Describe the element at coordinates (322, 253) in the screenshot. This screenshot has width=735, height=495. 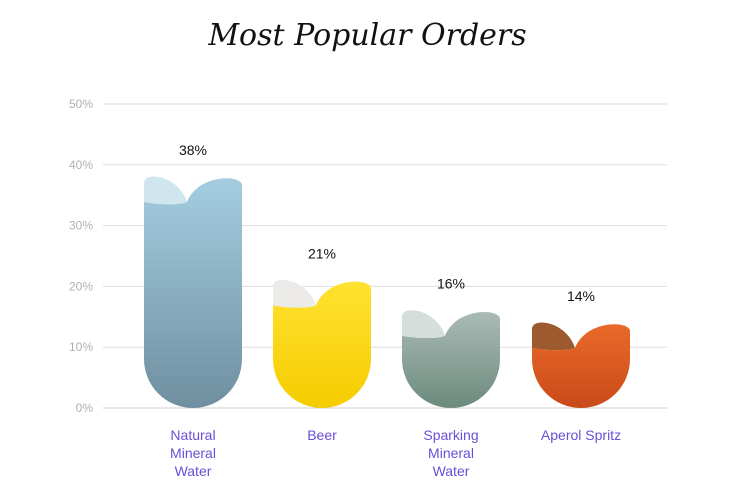
I see `data-label: 21%` at that location.